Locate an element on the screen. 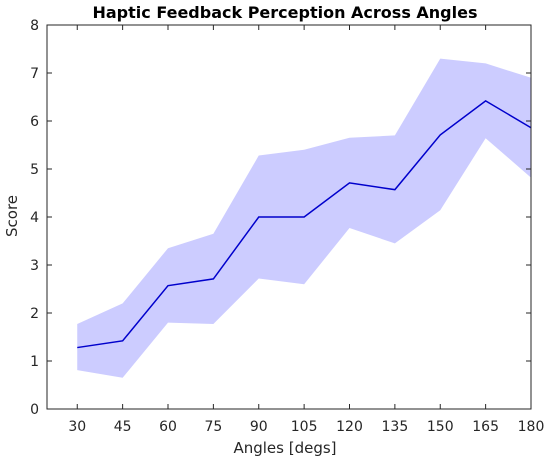 Image resolution: width=550 pixels, height=461 pixels. x-axis-label: Angles [degs] is located at coordinates (284, 448).